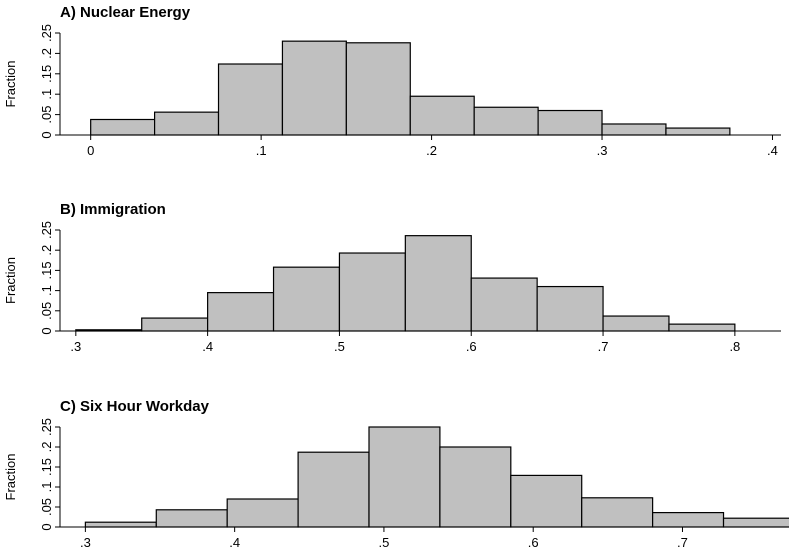 The height and width of the screenshot is (552, 789). What do you see at coordinates (90, 150) in the screenshot?
I see `x-tick-label: 0` at bounding box center [90, 150].